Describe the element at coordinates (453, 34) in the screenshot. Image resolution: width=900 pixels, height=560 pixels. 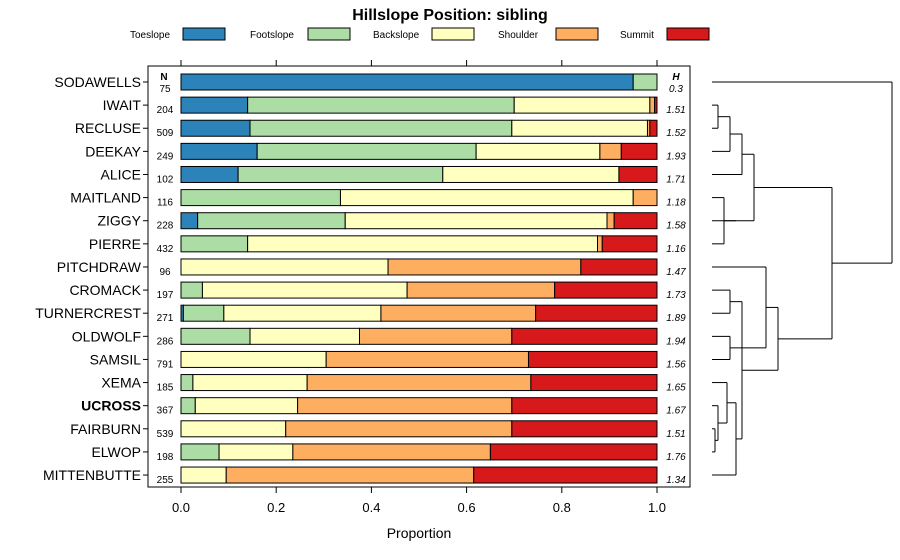
I see `legend-swatch-backslope` at that location.